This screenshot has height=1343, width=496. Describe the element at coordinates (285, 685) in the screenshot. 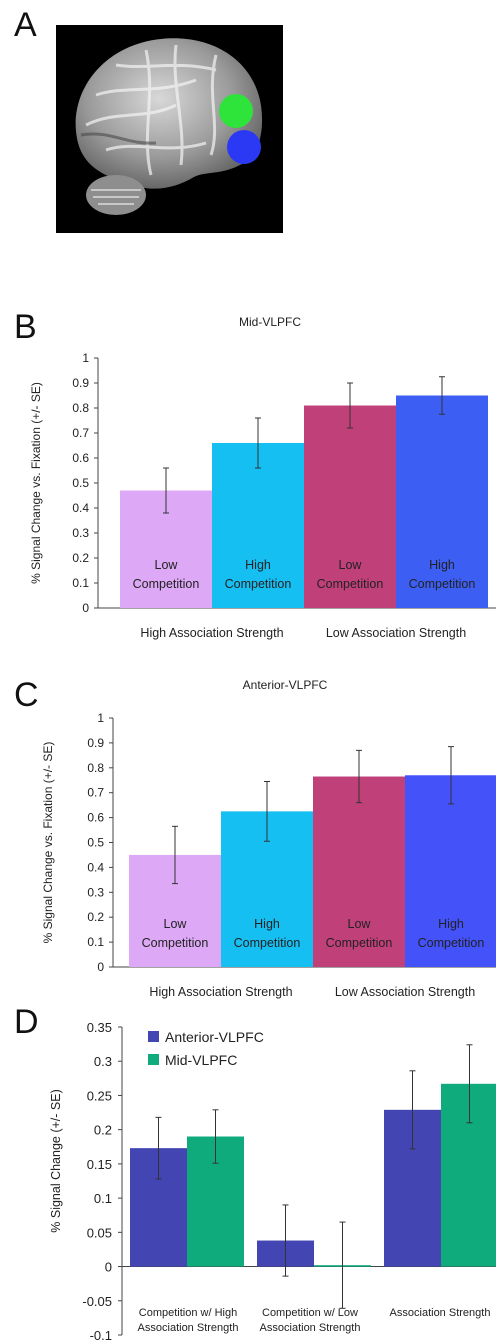

I see `chart-title: Anterior-VLPFC` at that location.